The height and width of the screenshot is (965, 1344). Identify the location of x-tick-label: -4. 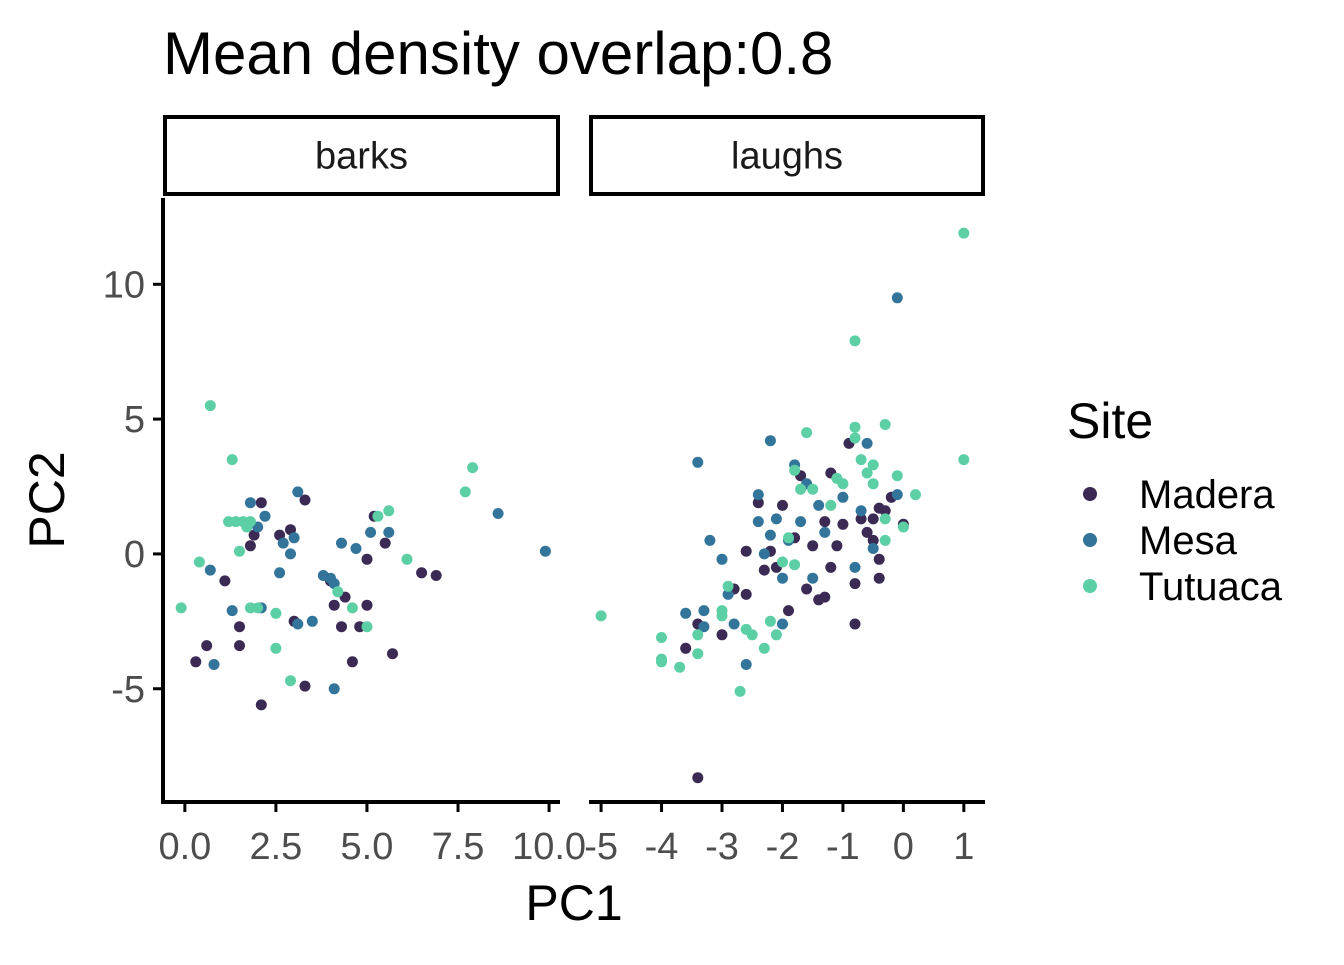
(662, 847).